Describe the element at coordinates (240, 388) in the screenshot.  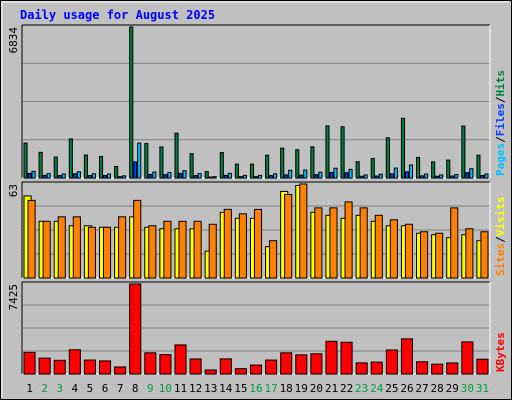
I see `x-tick-label-day-15: 15` at that location.